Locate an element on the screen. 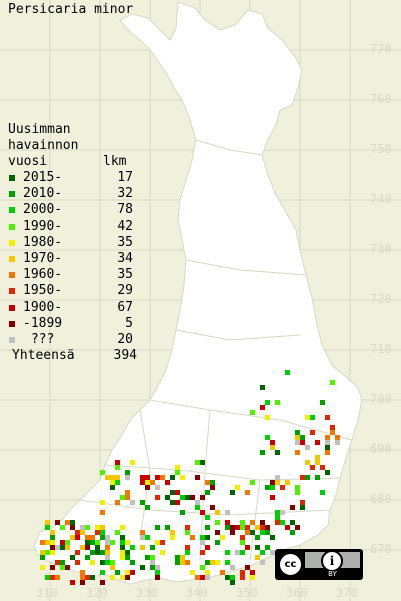 This screenshot has height=601, width=401. legend-item: 1960- 35 is located at coordinates (72, 275).